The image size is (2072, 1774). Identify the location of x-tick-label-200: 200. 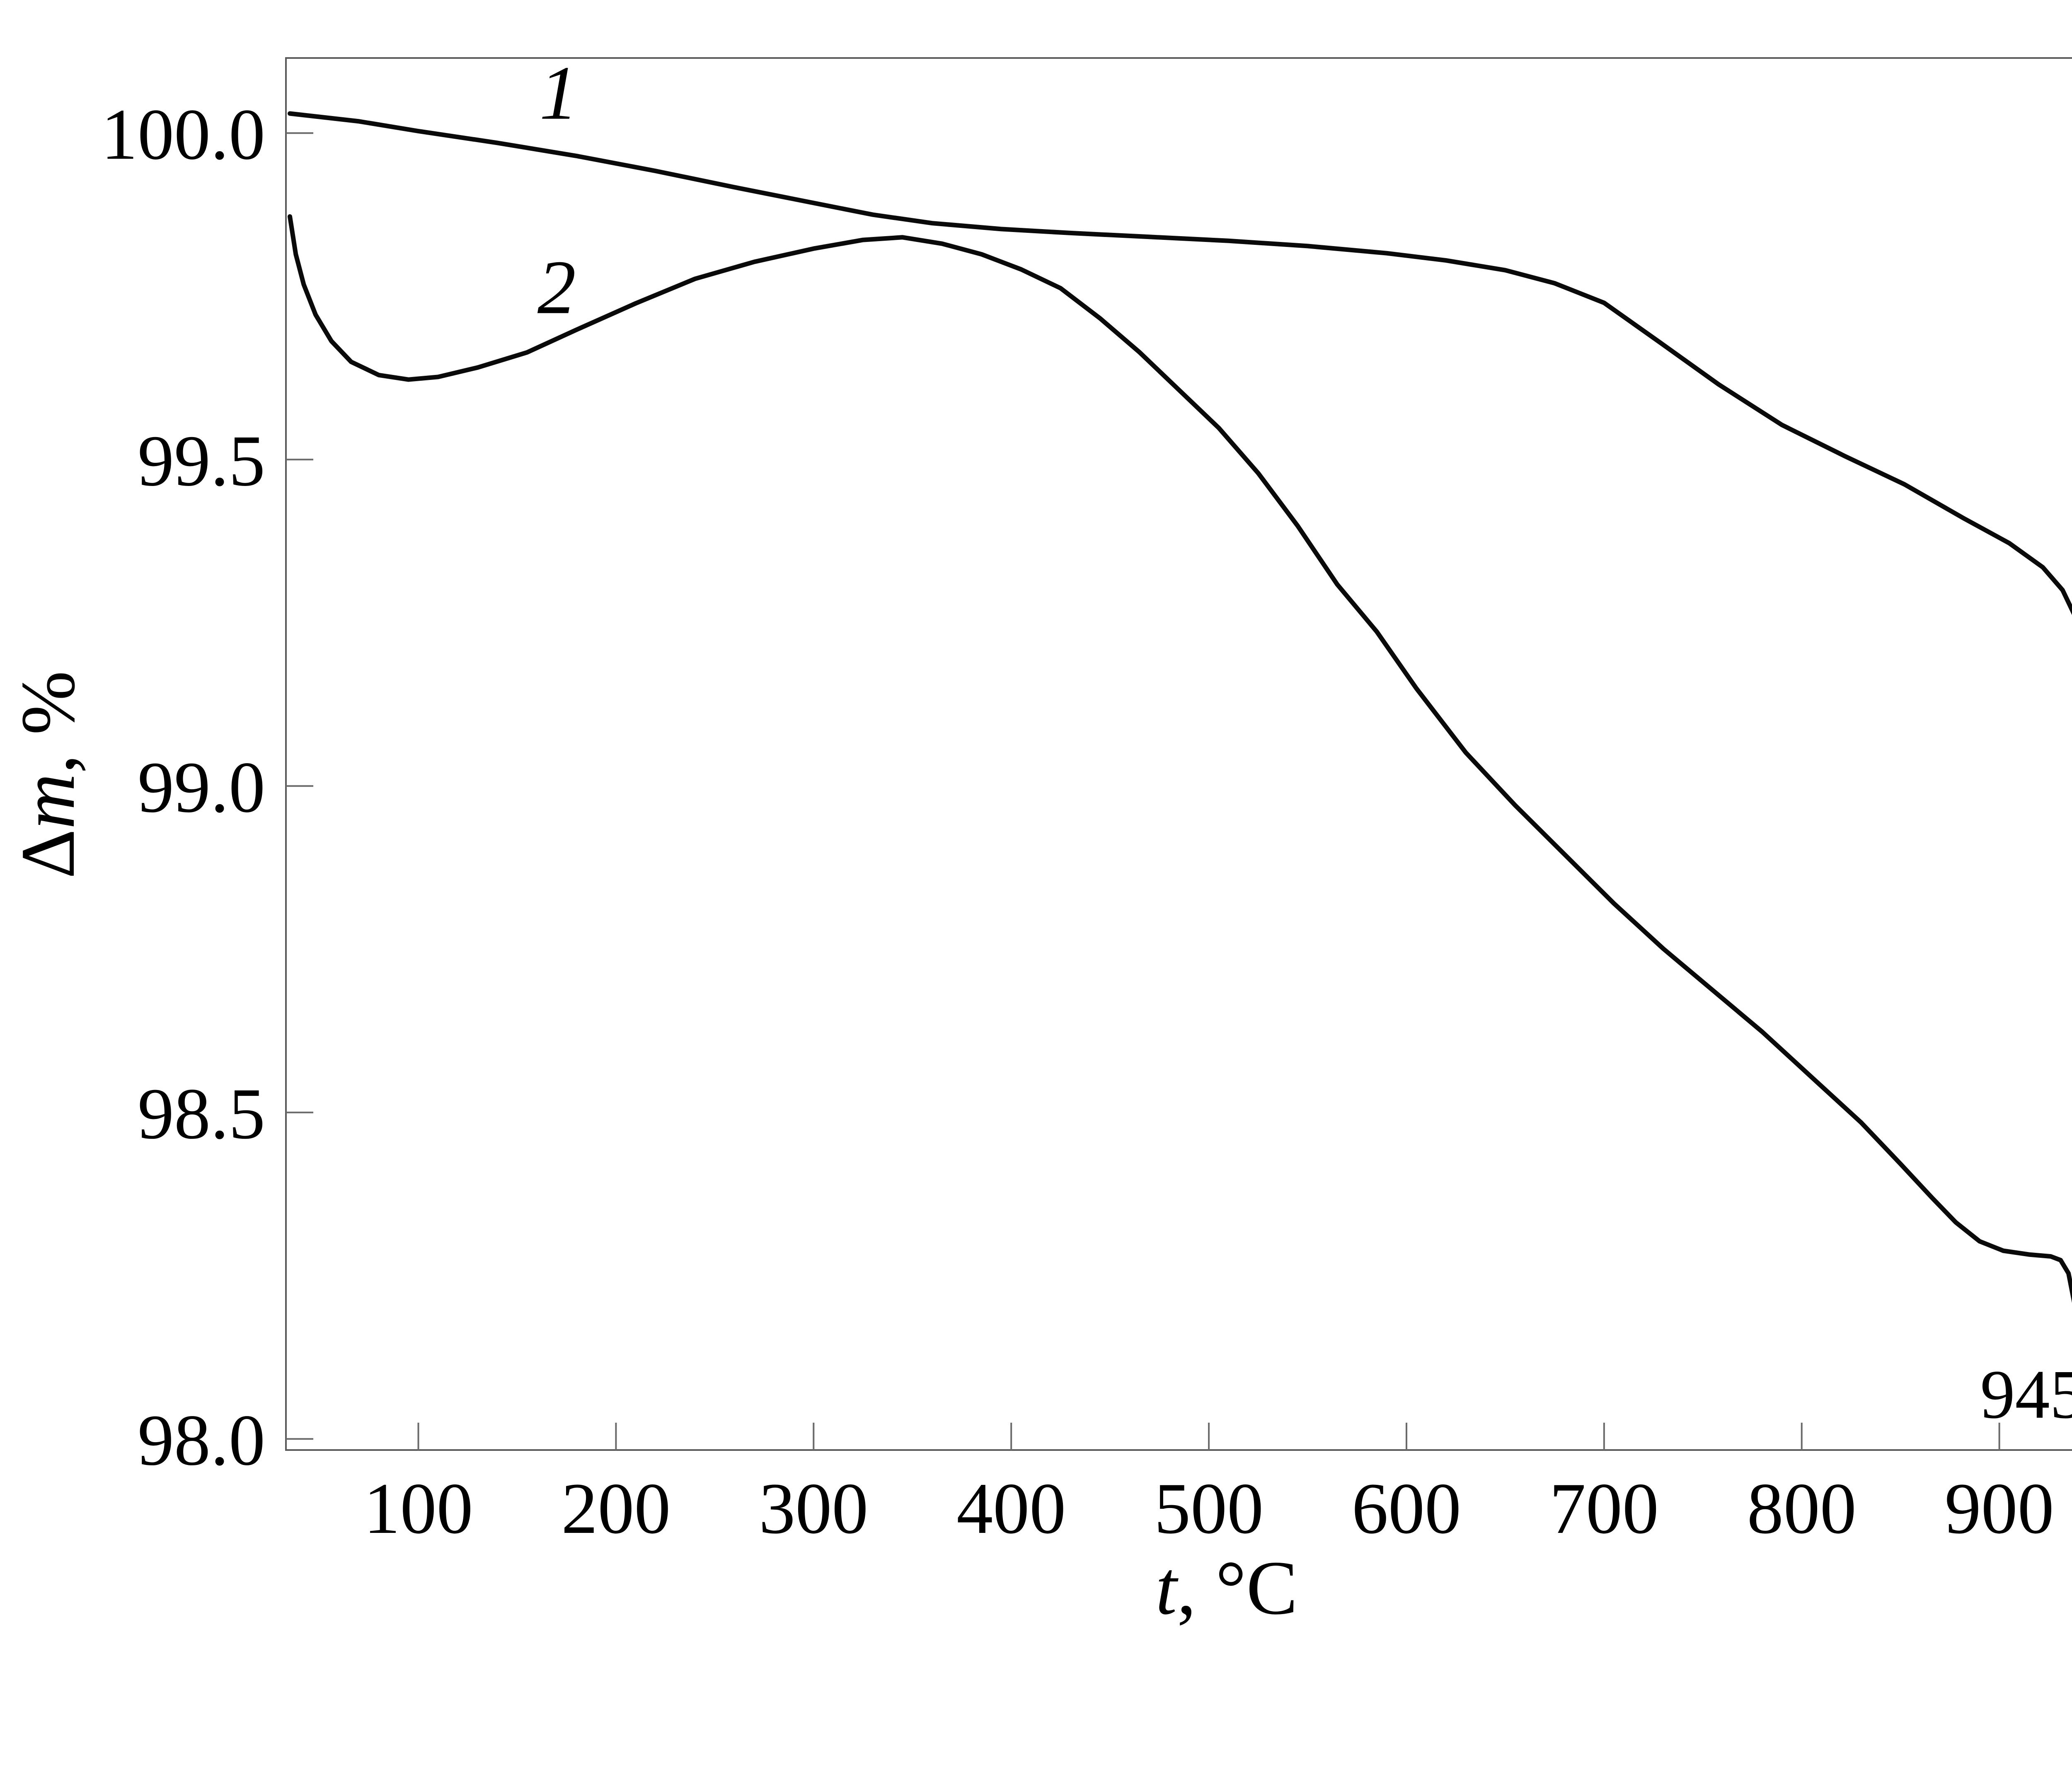
(615, 1508).